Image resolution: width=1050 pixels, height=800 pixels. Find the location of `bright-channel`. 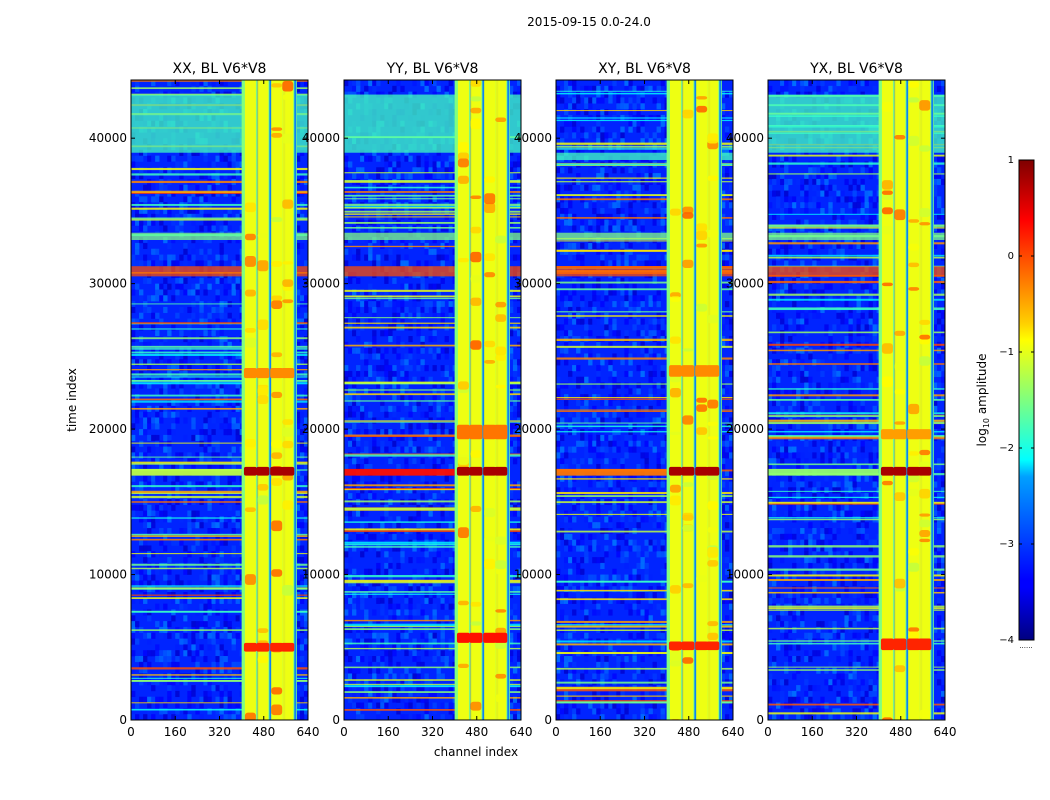

bright-channel is located at coordinates (288, 400).